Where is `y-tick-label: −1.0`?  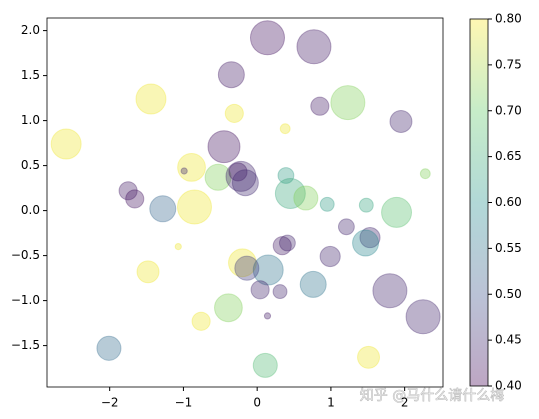 y-tick-label: −1.0 is located at coordinates (25, 300).